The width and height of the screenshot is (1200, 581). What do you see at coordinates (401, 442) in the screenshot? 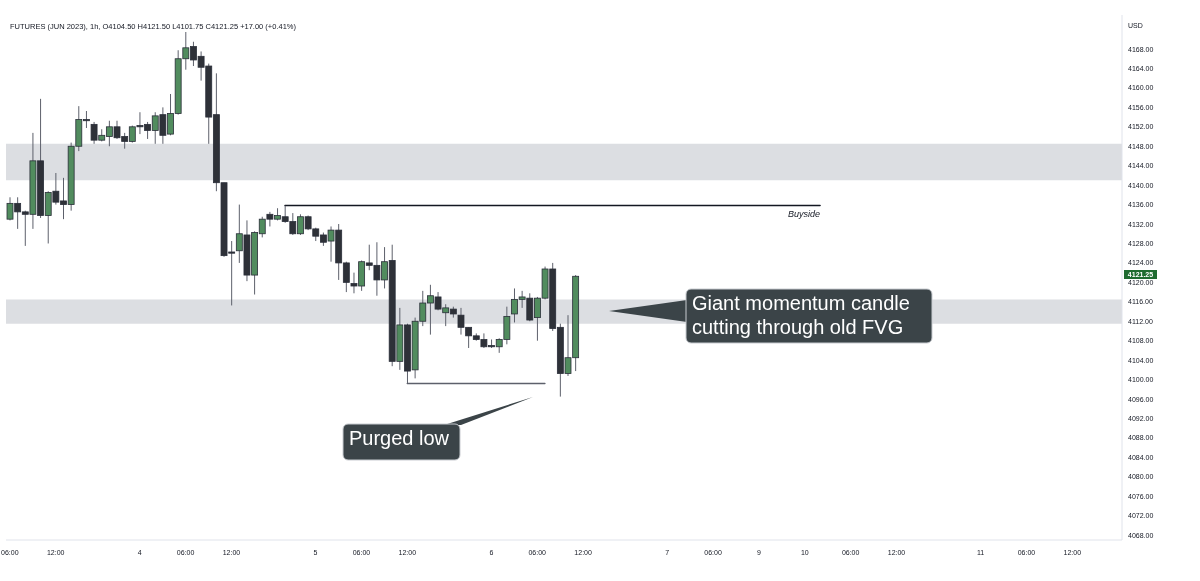
I see `annotation: Purged low` at bounding box center [401, 442].